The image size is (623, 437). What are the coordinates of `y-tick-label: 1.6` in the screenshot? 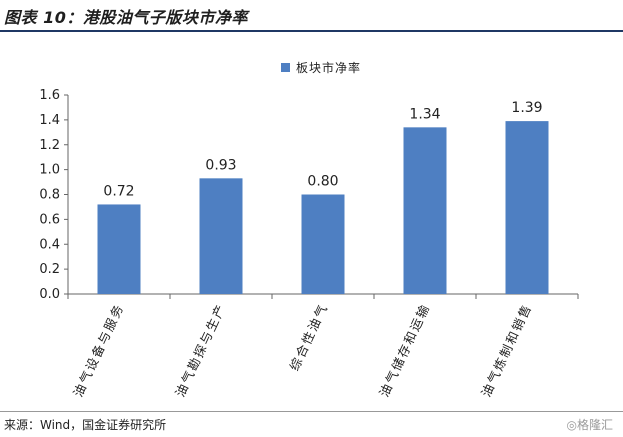 It's located at (49, 95).